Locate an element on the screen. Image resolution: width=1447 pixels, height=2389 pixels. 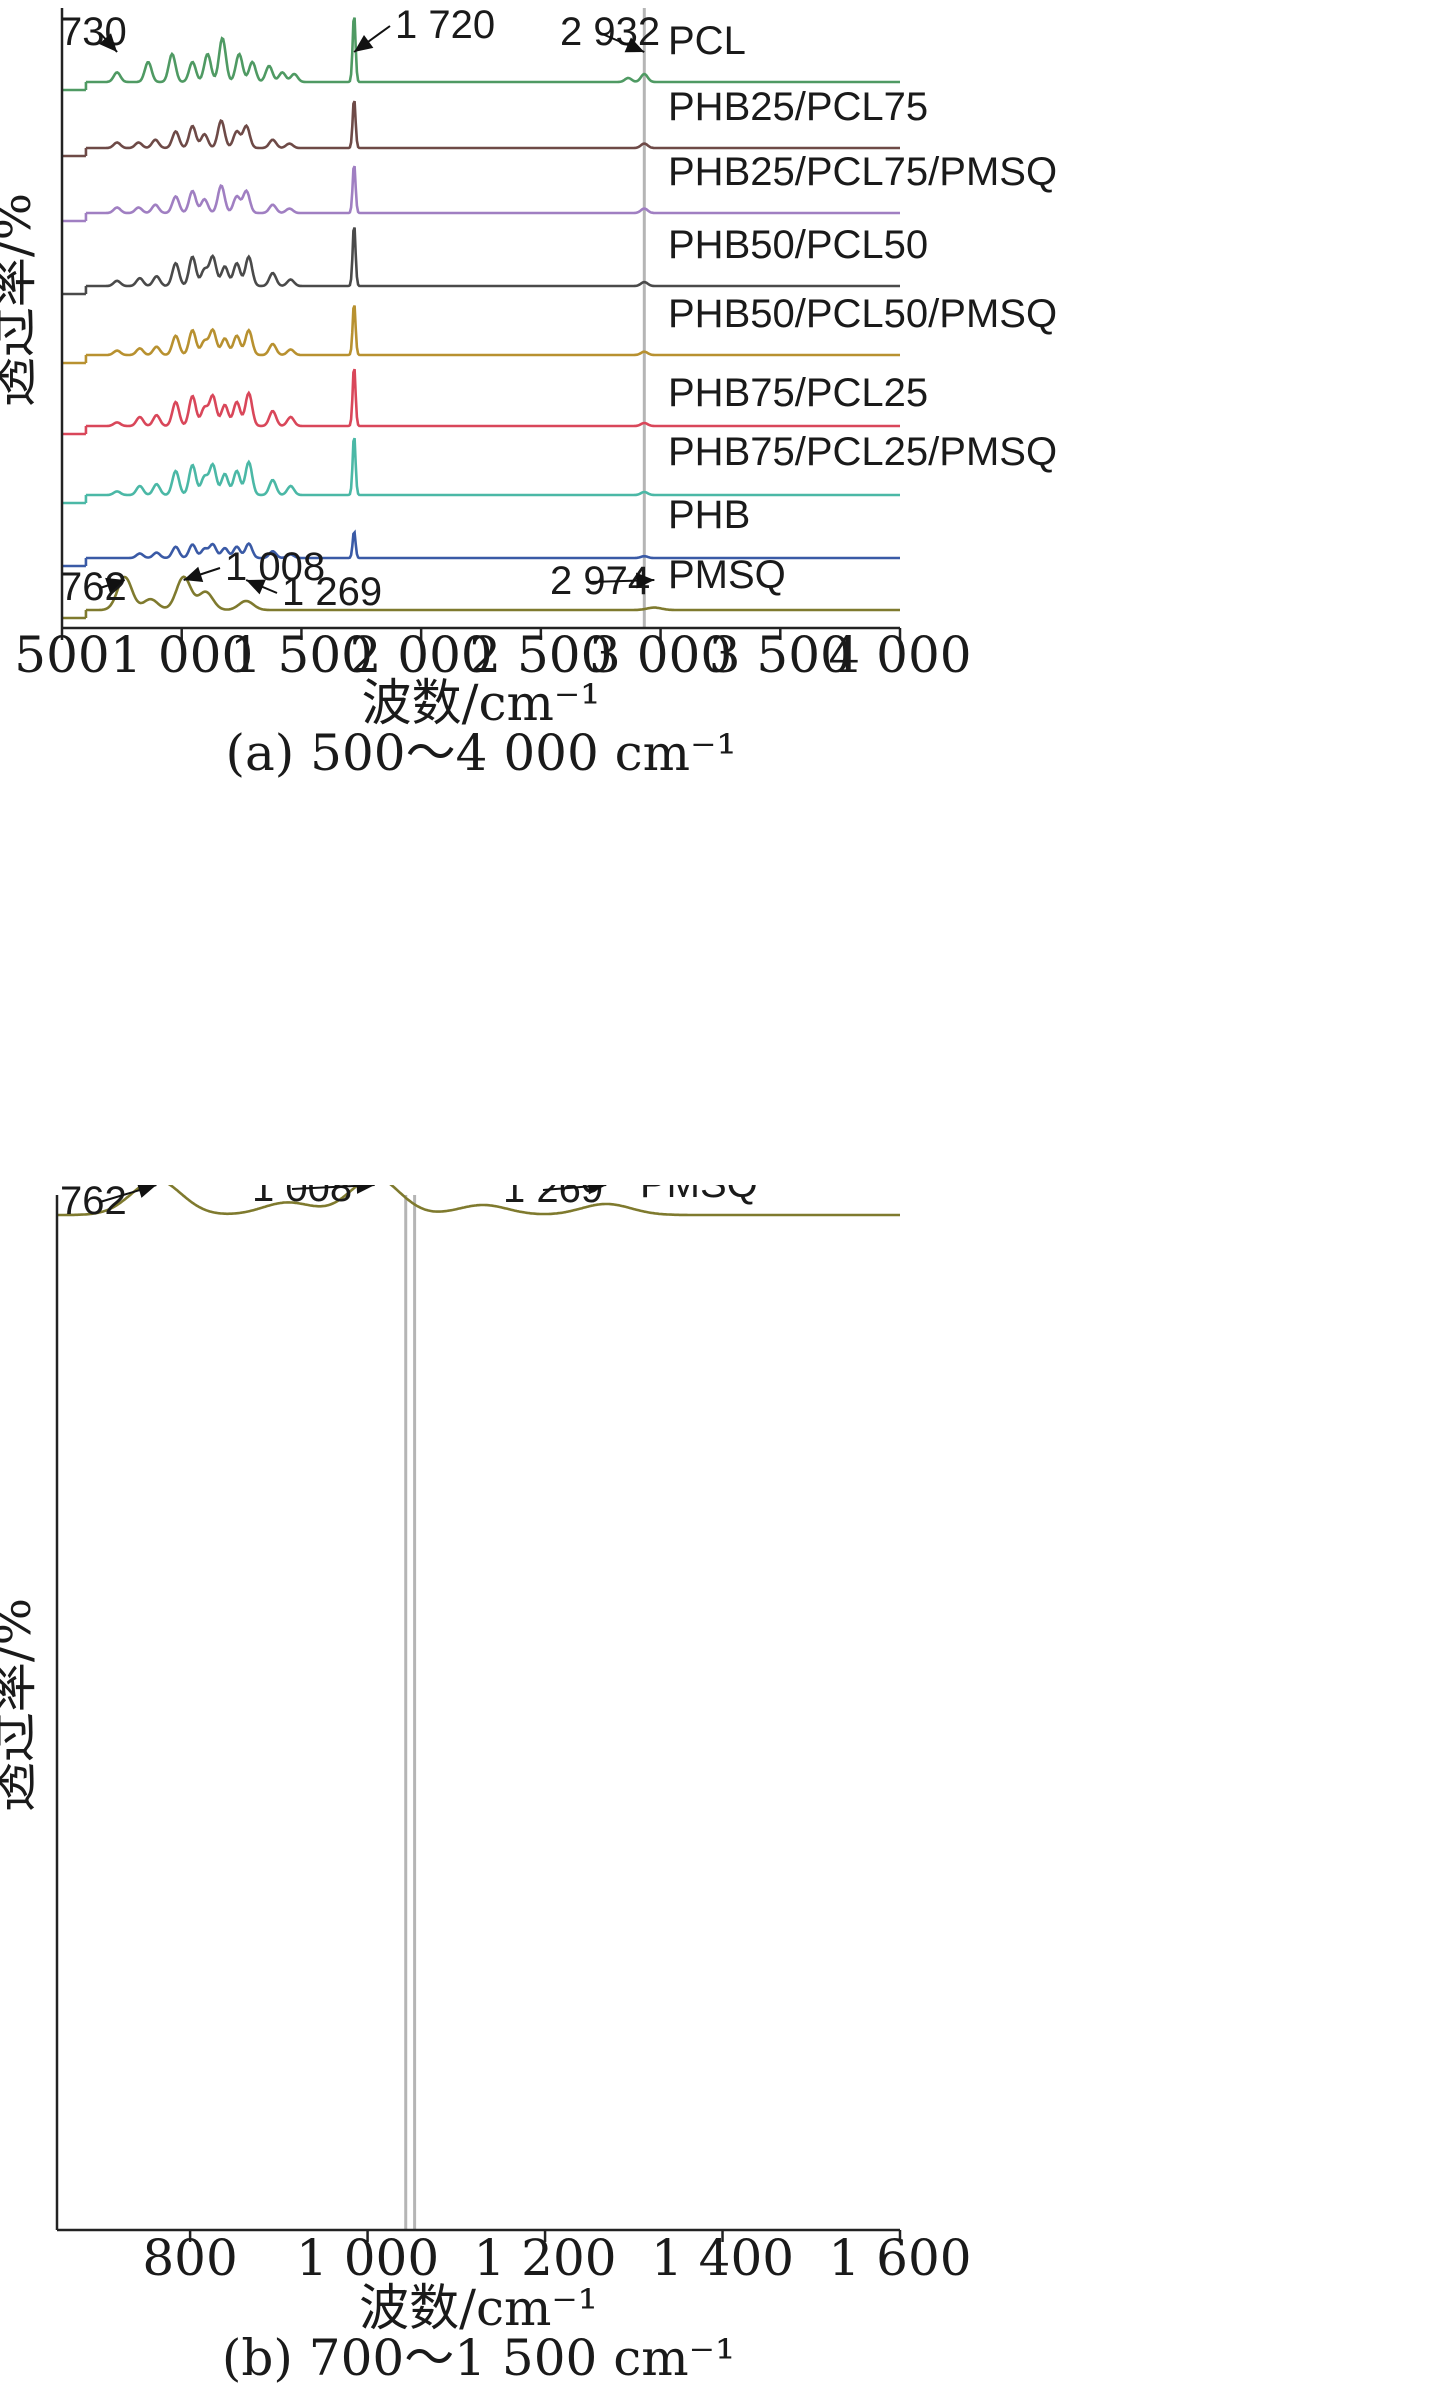
x-tick-label: 500 is located at coordinates (61, 655).